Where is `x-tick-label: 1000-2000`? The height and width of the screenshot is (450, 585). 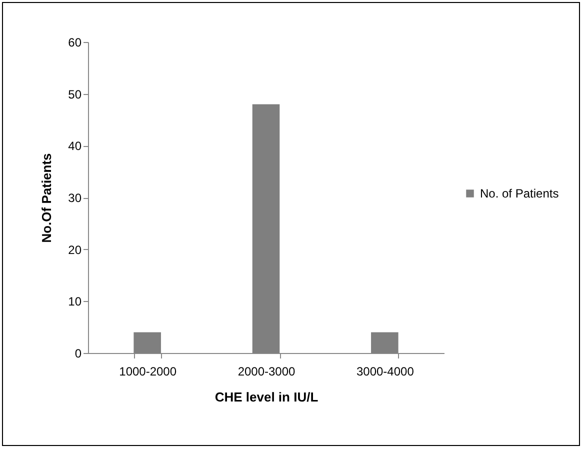 x-tick-label: 1000-2000 is located at coordinates (148, 371).